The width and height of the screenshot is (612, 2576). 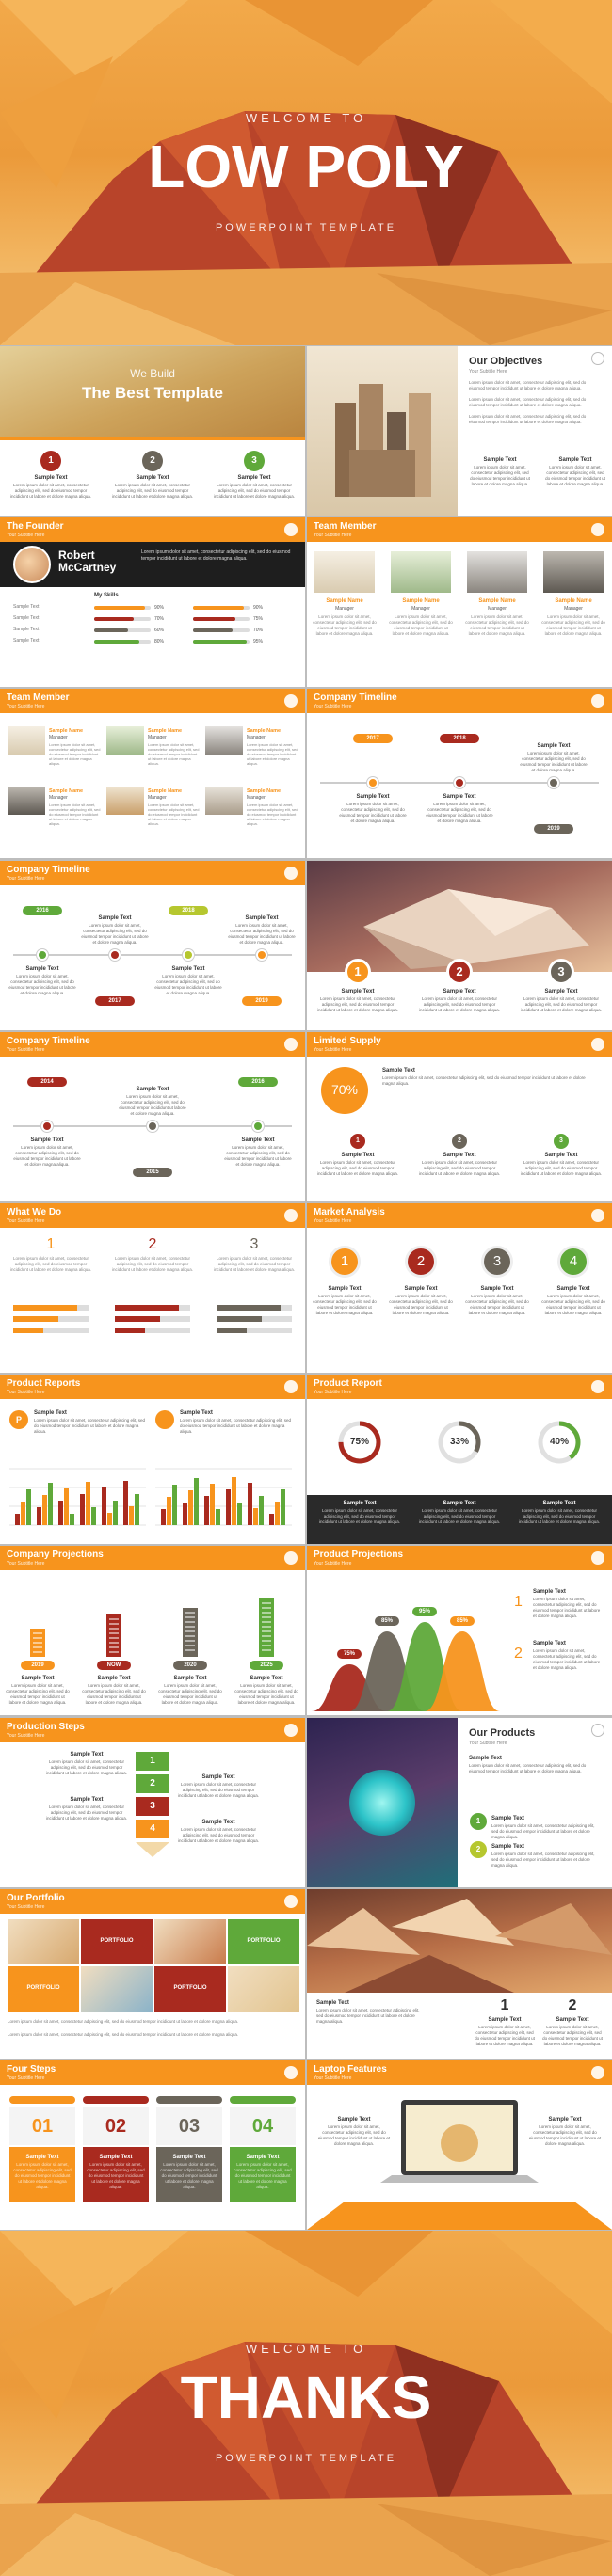 What do you see at coordinates (116, 2175) in the screenshot?
I see `card-body` at bounding box center [116, 2175].